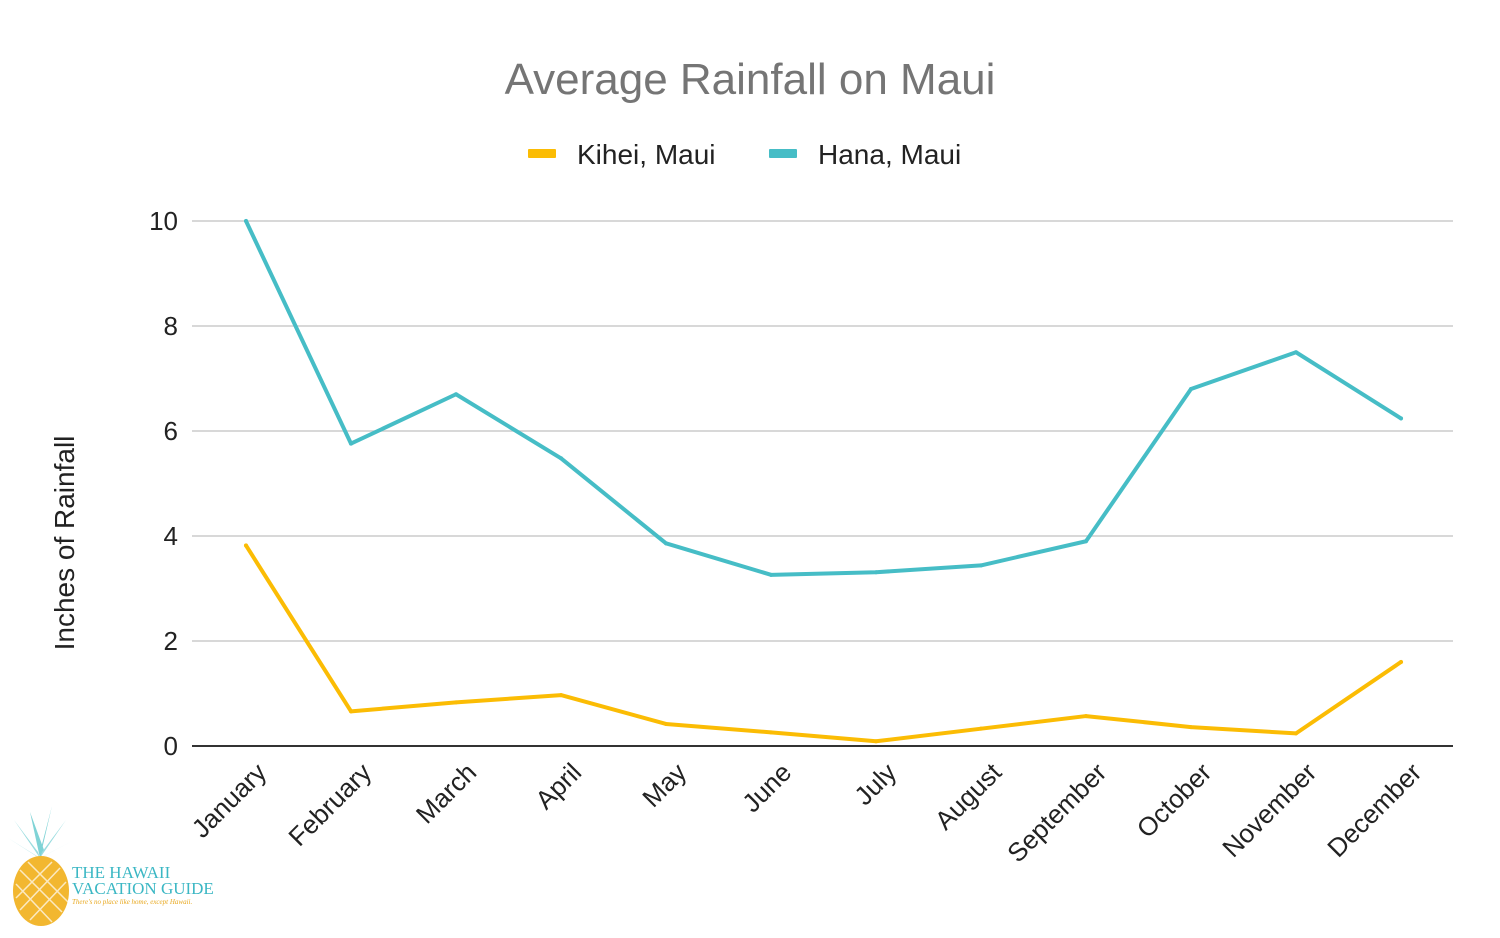 The image size is (1500, 938). Describe the element at coordinates (558, 786) in the screenshot. I see `x-tick-label: April` at that location.